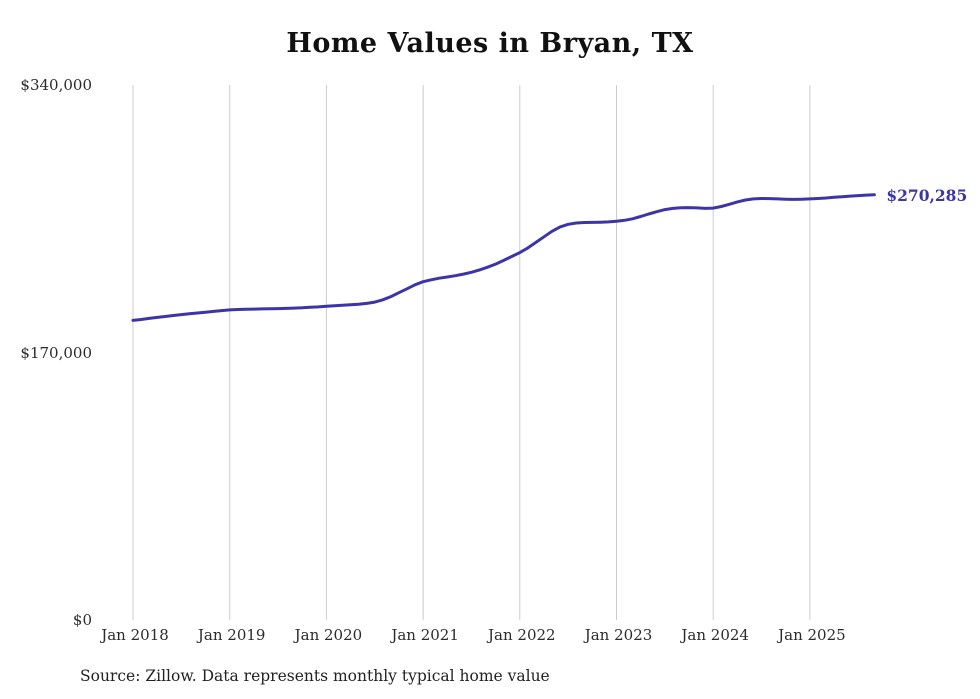  Describe the element at coordinates (715, 635) in the screenshot. I see `x-axis-label: Jan 2024` at that location.